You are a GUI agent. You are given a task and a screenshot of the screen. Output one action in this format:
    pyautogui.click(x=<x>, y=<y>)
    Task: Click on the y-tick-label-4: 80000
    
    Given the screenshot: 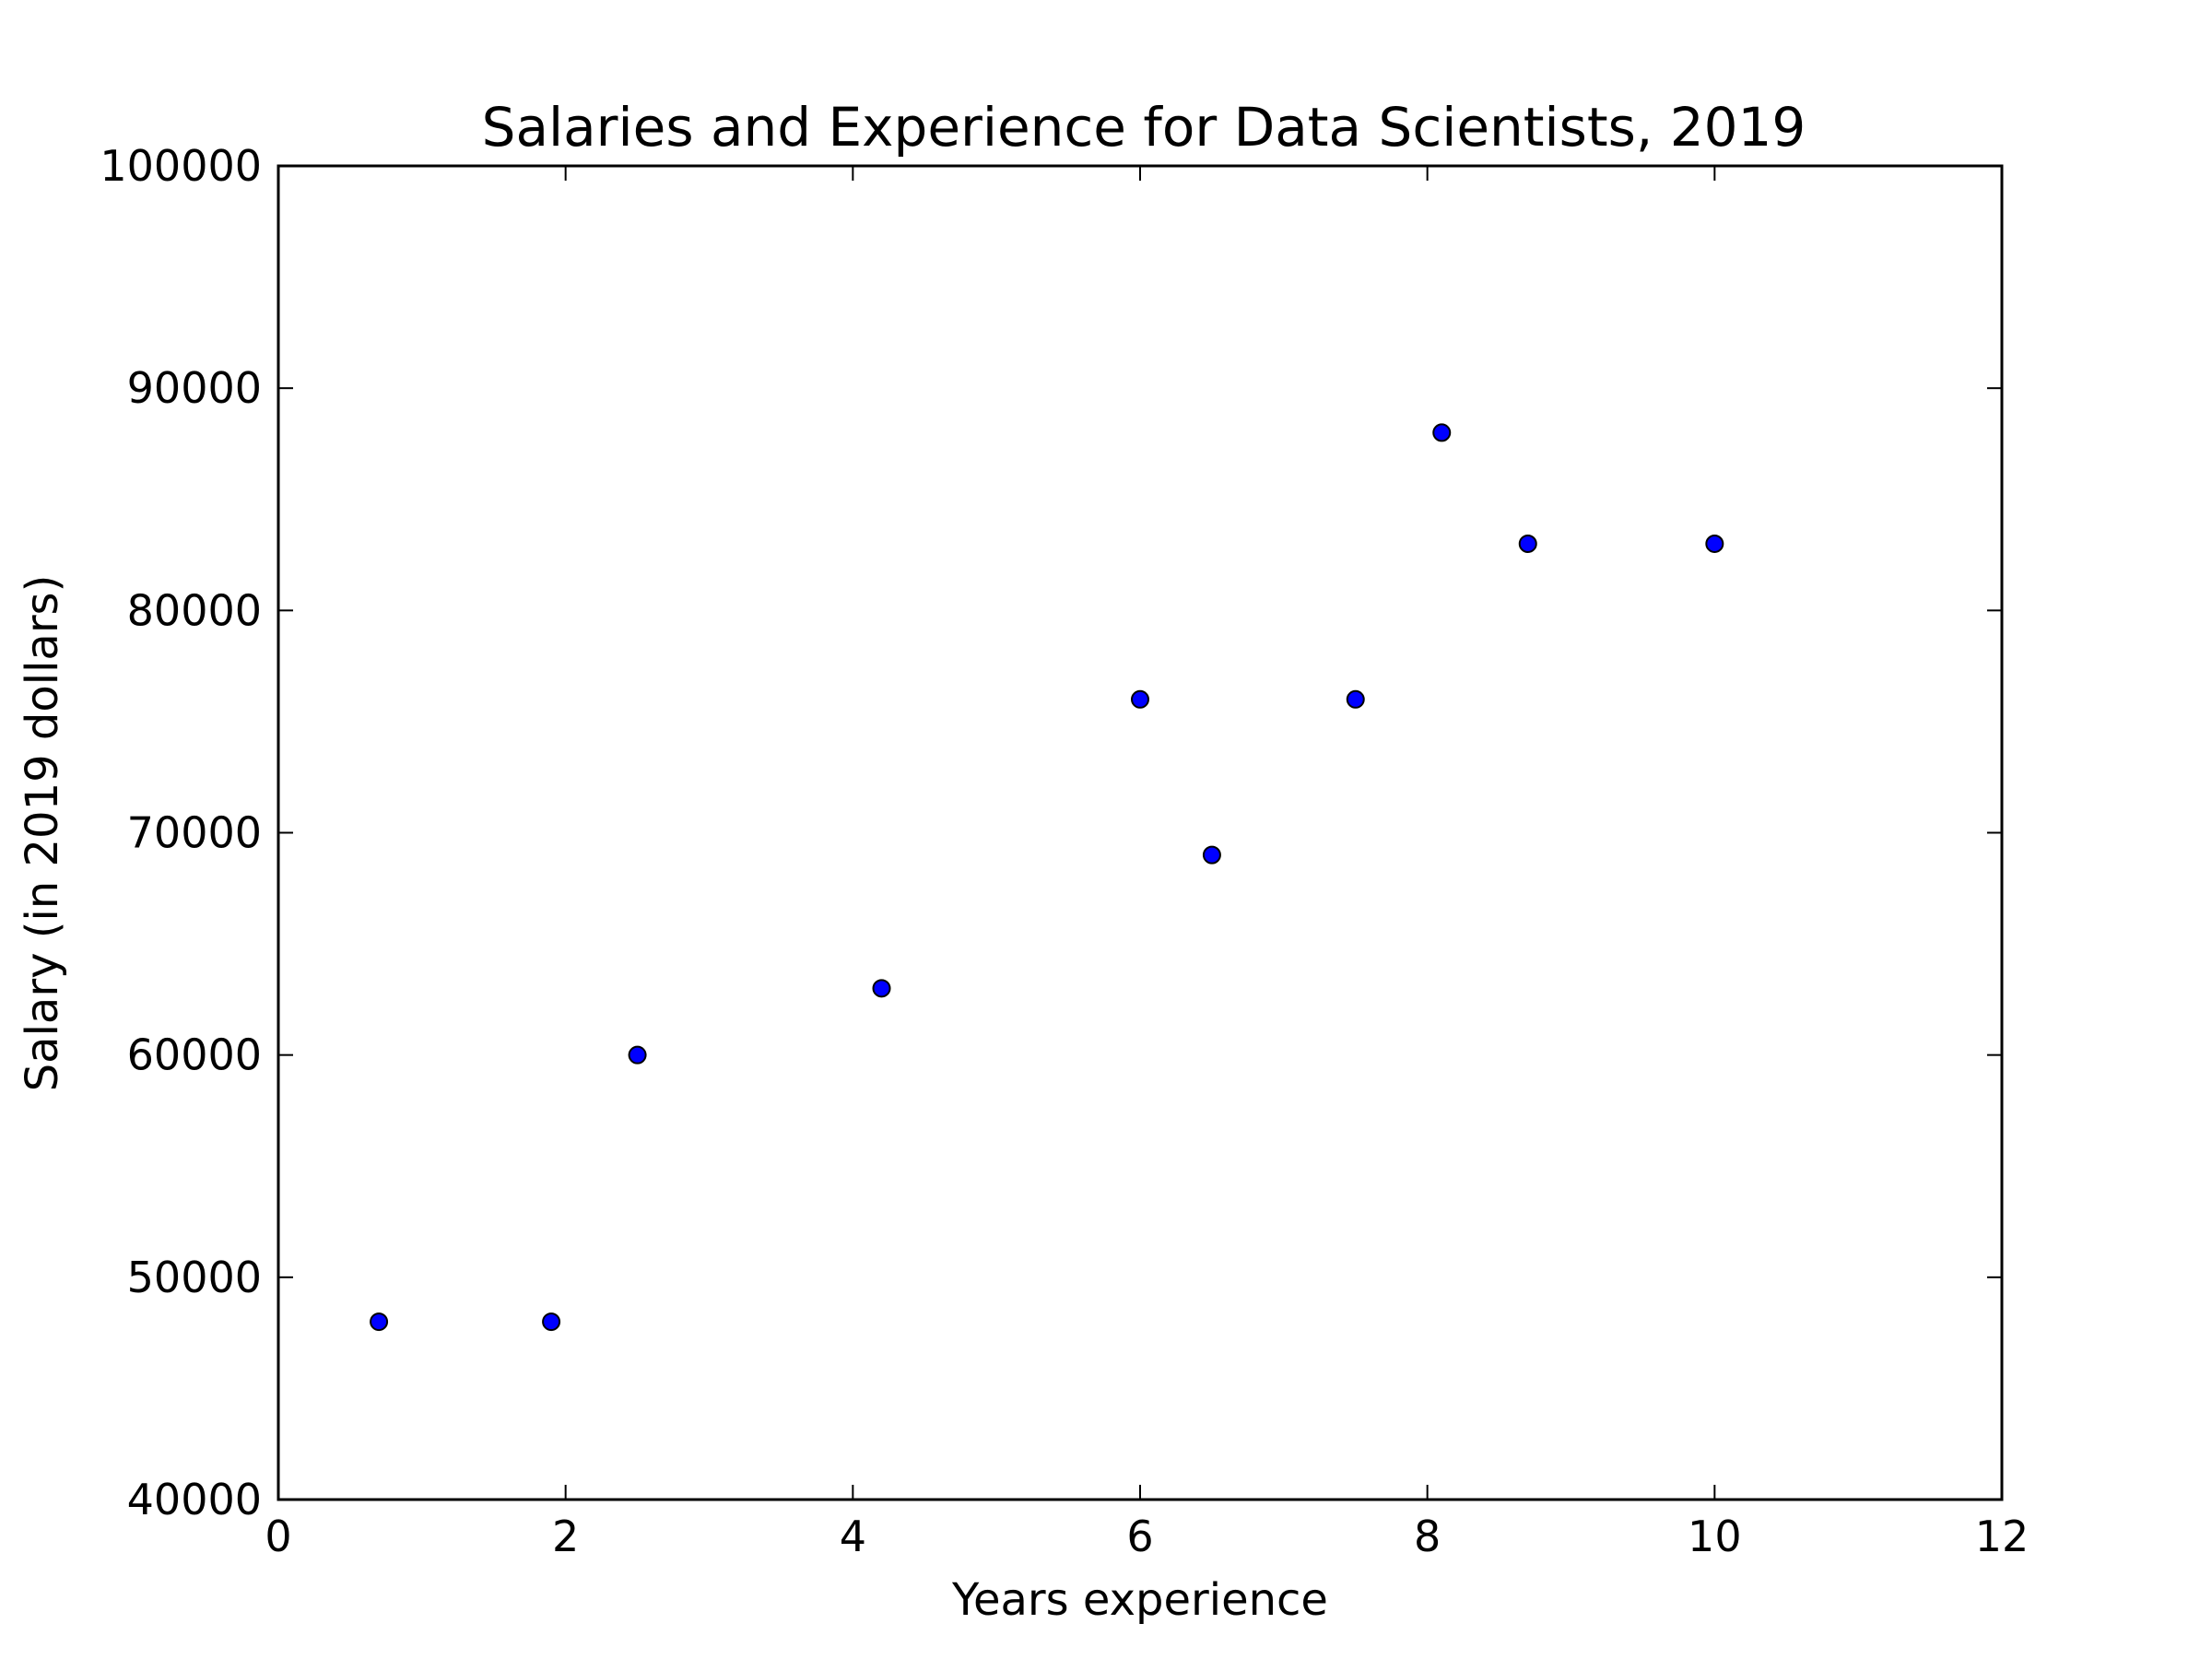 What is the action you would take?
    pyautogui.click(x=194, y=610)
    